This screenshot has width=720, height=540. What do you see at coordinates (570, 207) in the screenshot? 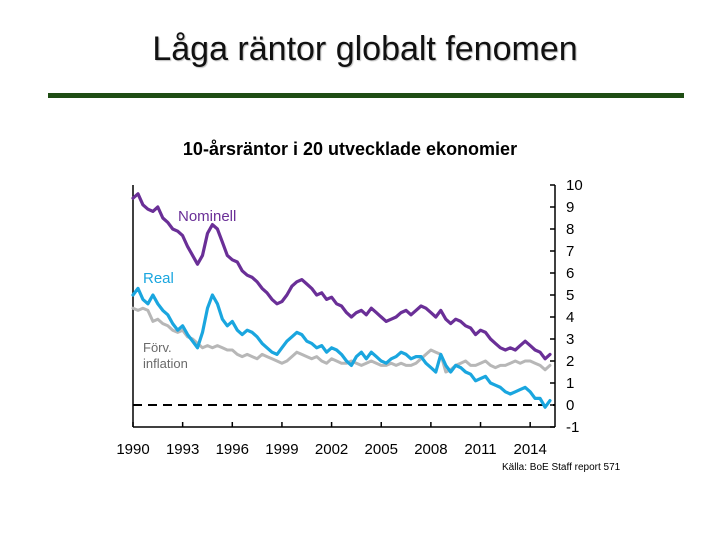
I see `y-tick-label: 9` at bounding box center [570, 207].